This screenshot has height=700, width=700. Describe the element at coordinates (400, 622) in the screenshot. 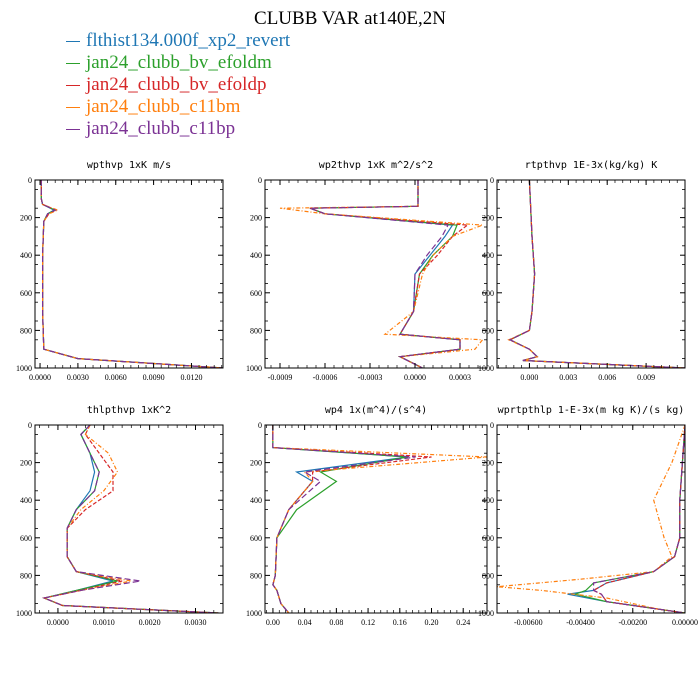

I see `x-tick-label: 0.16` at that location.